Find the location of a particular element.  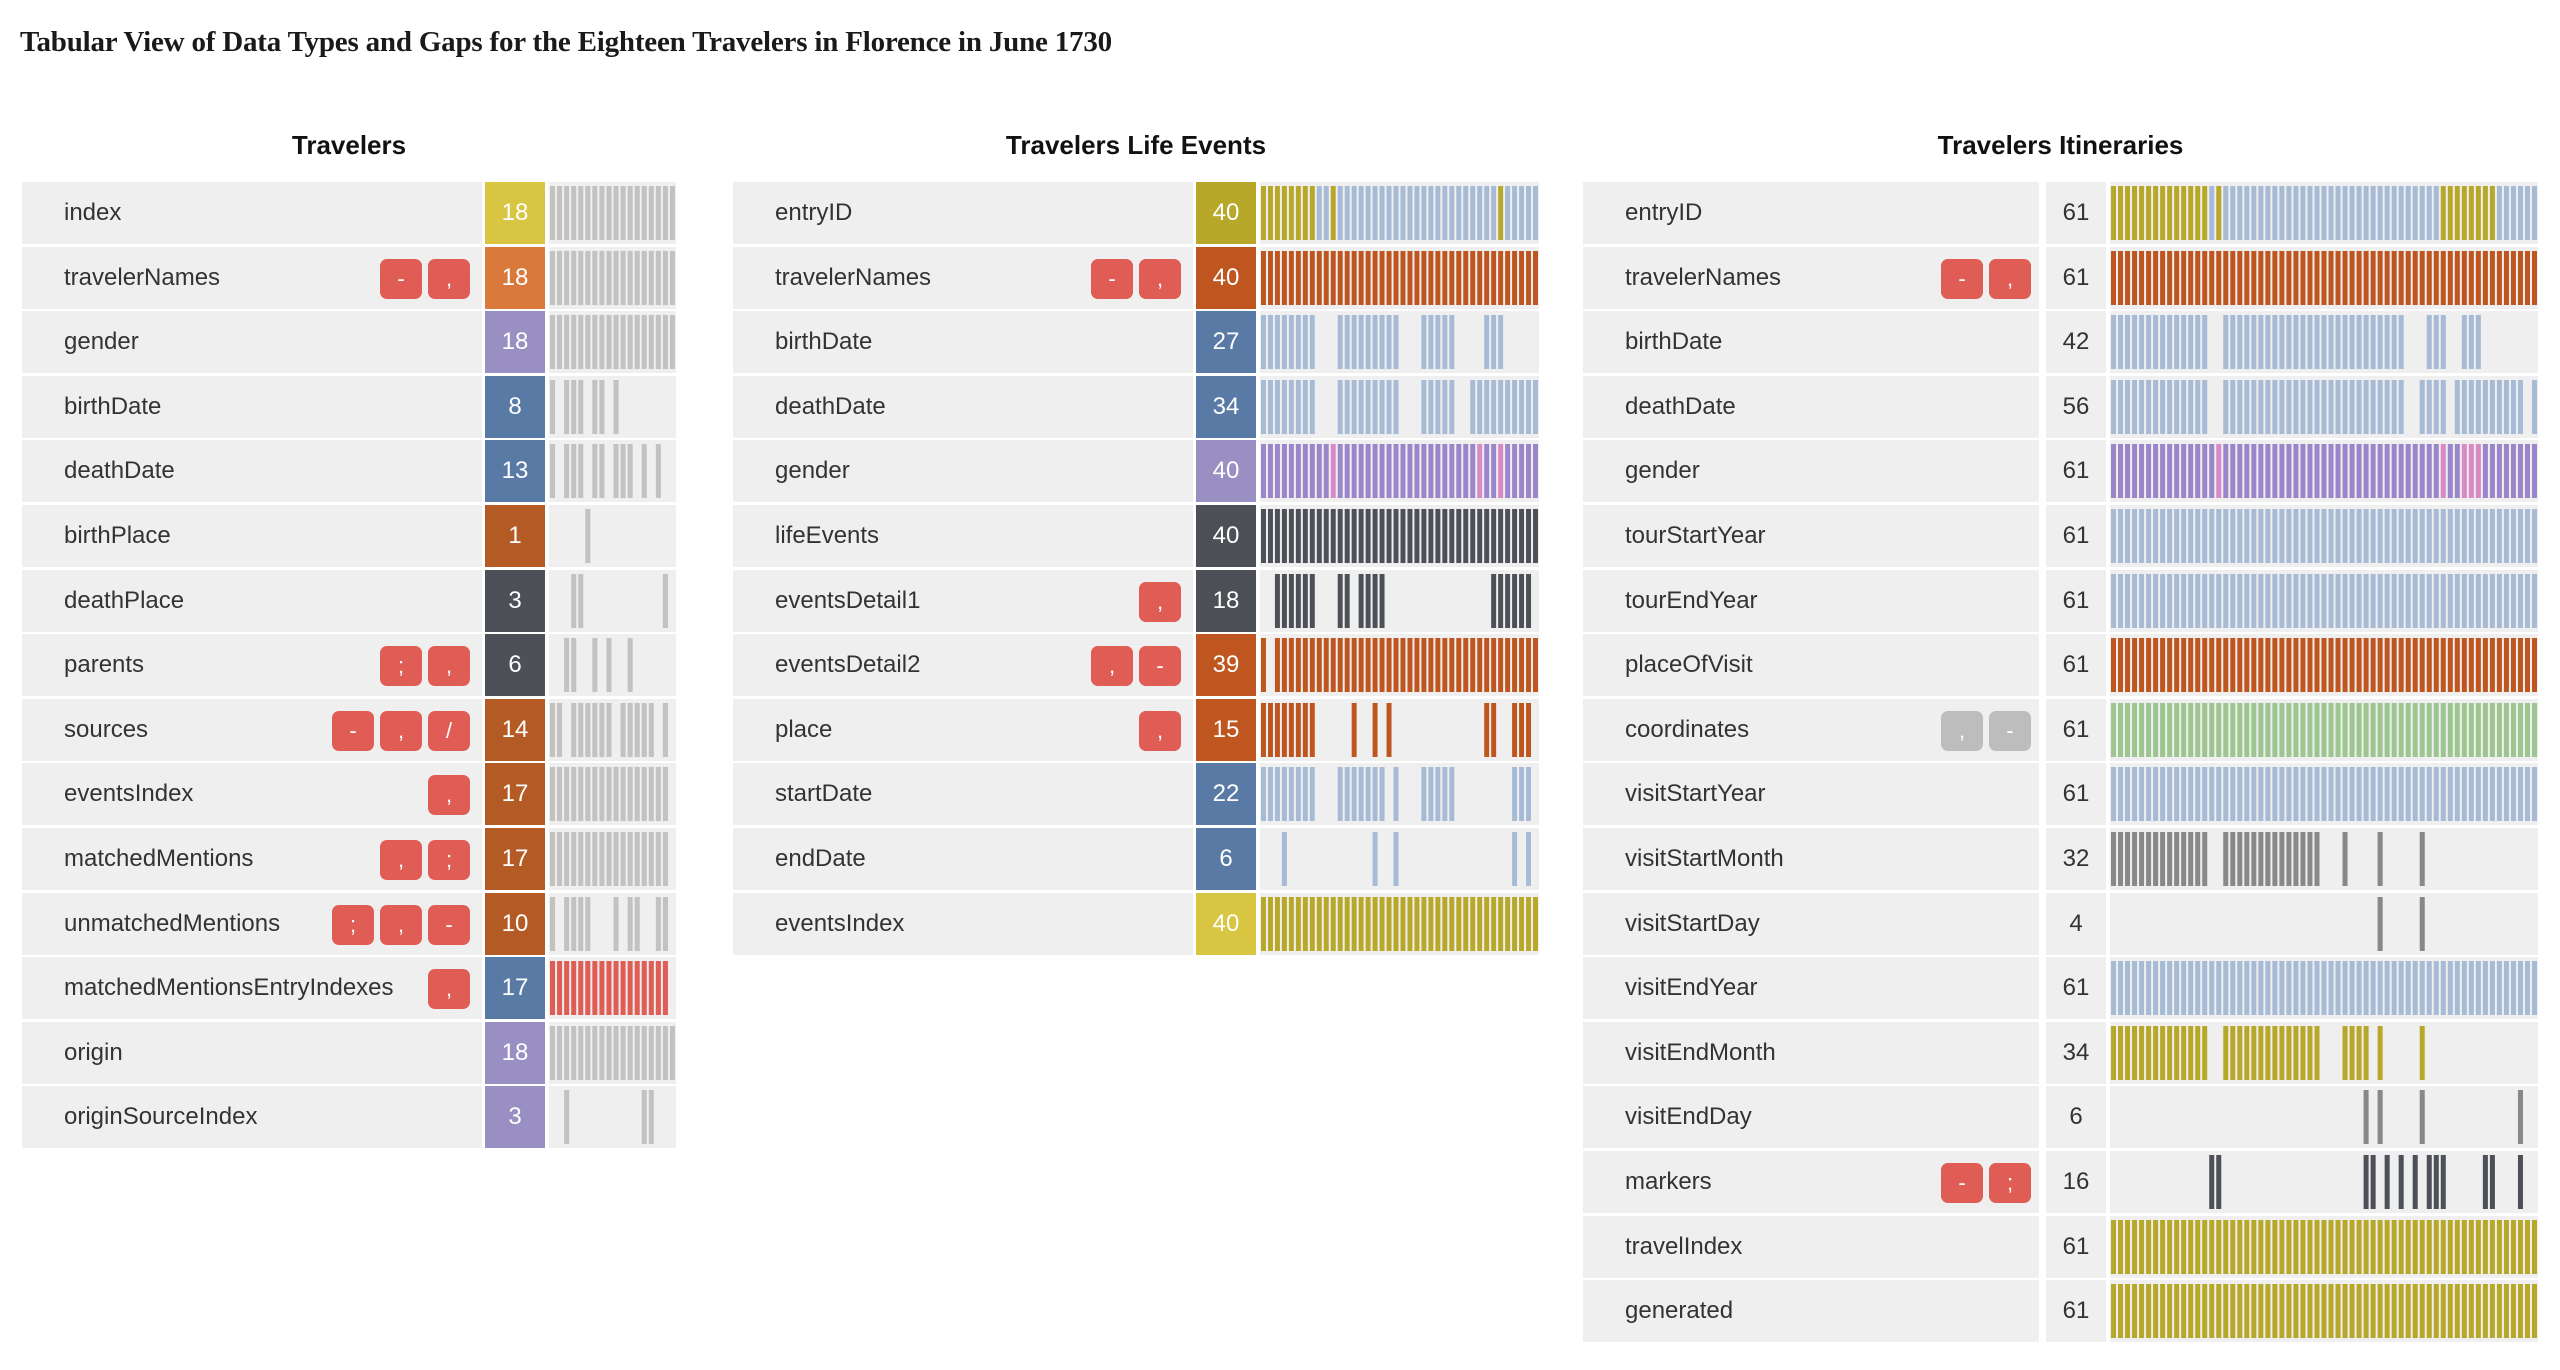

value-count: 6 is located at coordinates (515, 665).